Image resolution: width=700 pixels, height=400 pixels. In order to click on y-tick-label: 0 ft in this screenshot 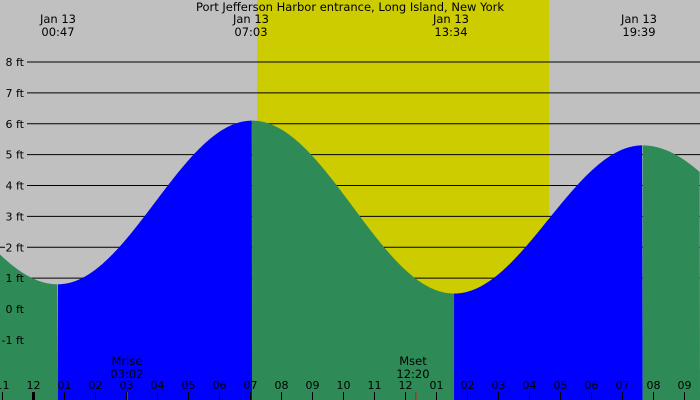, I will do `click(15, 309)`.